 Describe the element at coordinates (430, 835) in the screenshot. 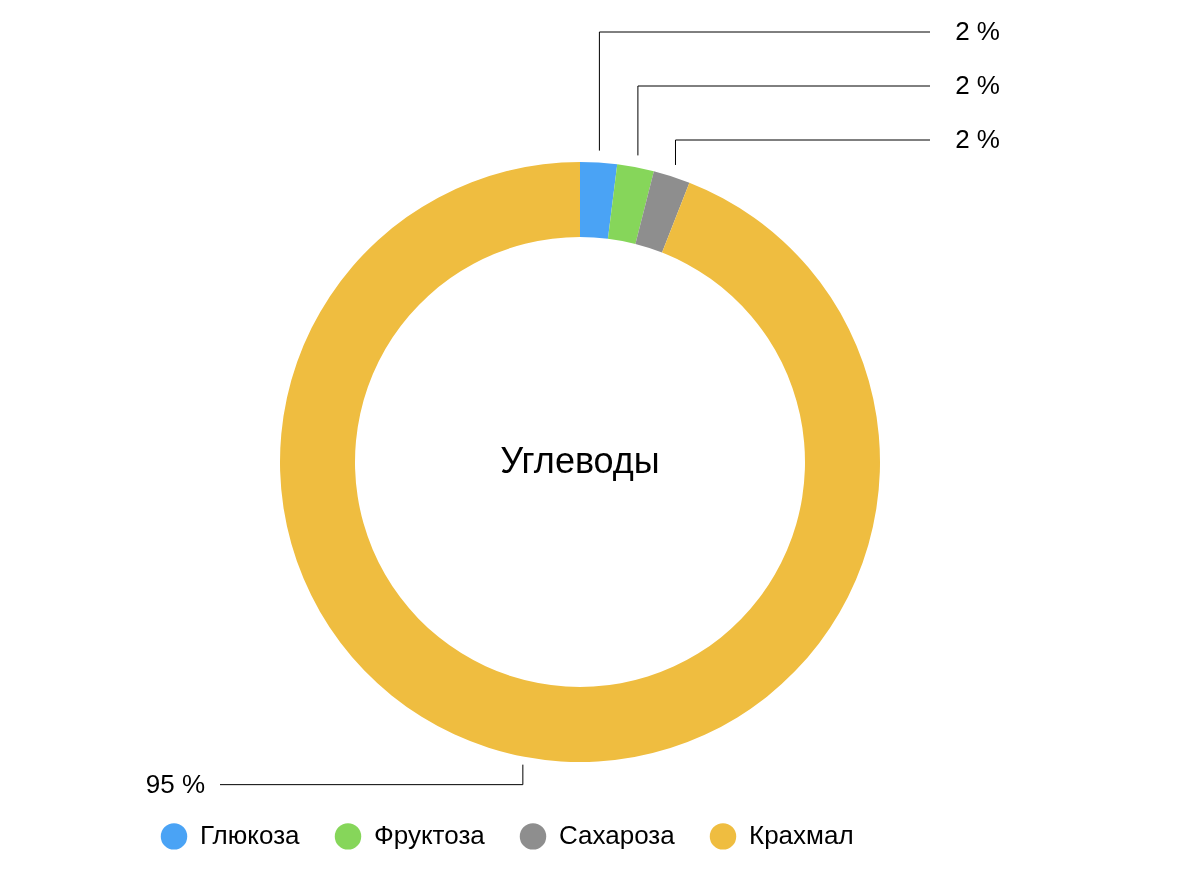

I see `legend-label: Фруктоза` at that location.